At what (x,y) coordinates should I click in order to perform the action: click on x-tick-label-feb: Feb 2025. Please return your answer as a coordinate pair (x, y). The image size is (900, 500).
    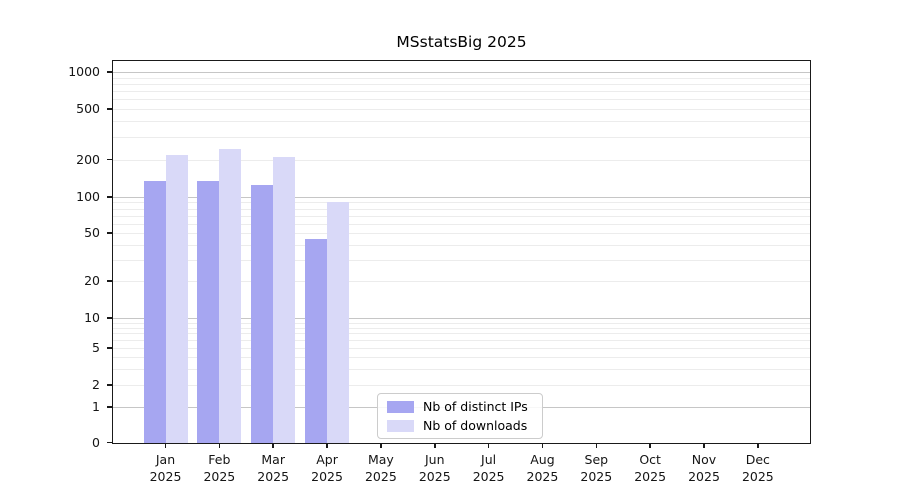
    Looking at the image, I should click on (219, 468).